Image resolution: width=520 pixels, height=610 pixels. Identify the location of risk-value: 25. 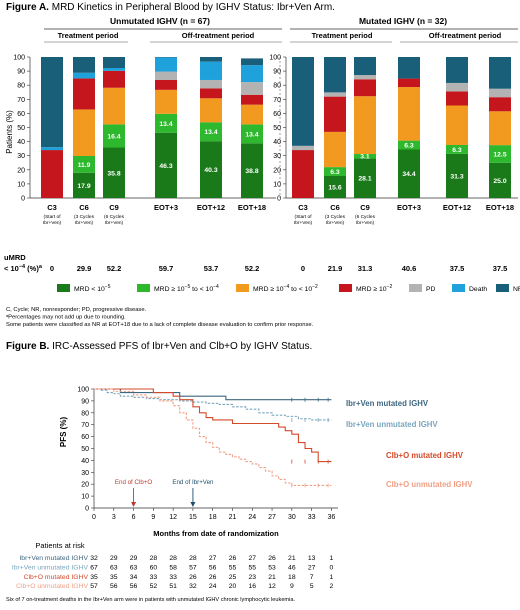
(233, 577).